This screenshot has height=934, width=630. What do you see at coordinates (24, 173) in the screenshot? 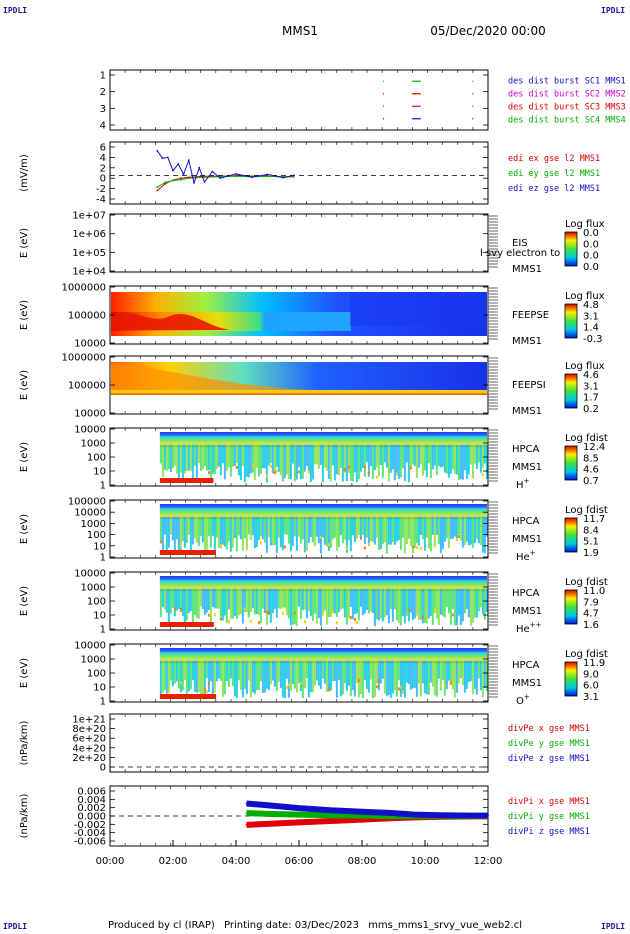
I see `y-axis-label: (mV/m)` at bounding box center [24, 173].